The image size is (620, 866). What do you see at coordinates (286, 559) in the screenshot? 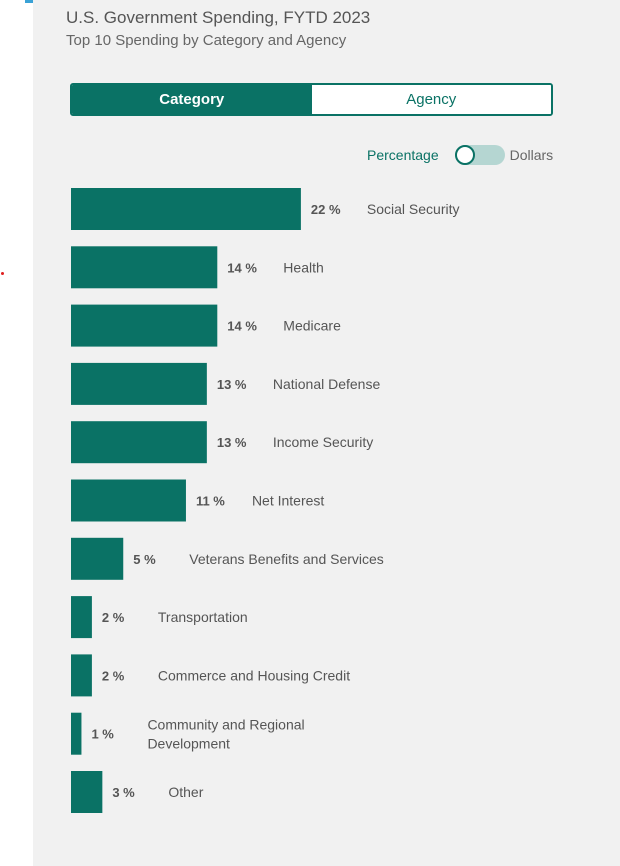
I see `category-label: Veterans Benefits and Services` at bounding box center [286, 559].